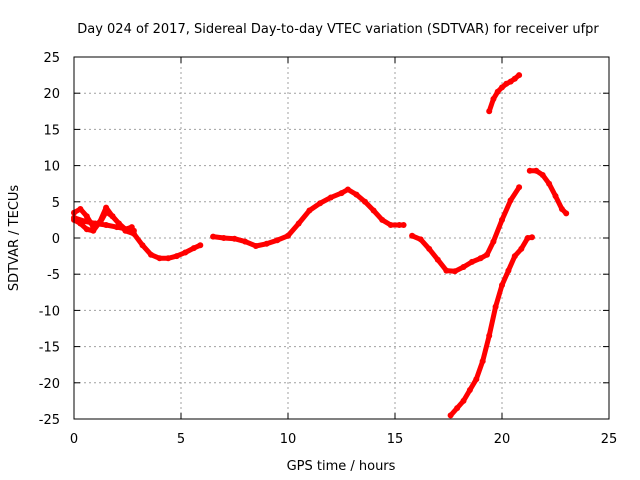  What do you see at coordinates (181, 439) in the screenshot?
I see `x-tick-label: 5` at bounding box center [181, 439].